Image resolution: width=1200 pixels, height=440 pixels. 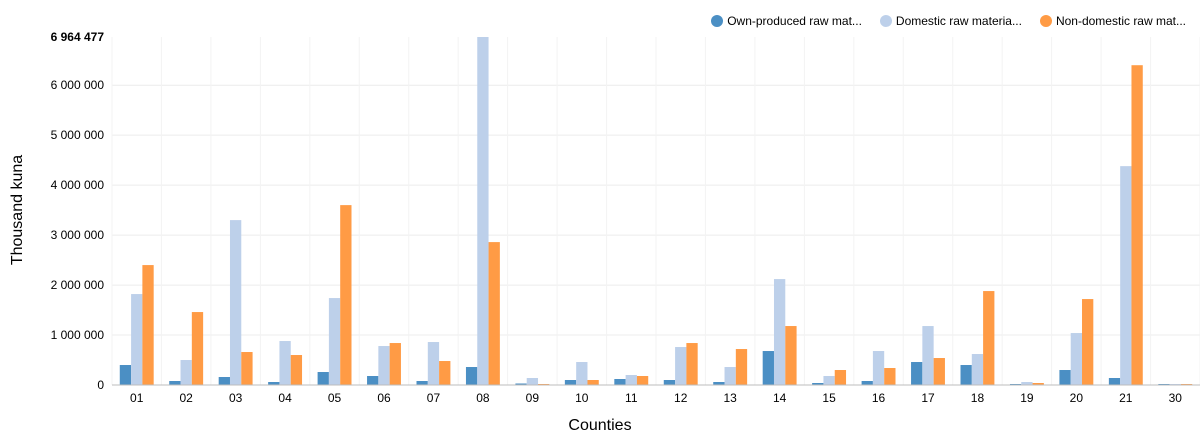 I want to click on x-tick-label: 14, so click(x=780, y=398).